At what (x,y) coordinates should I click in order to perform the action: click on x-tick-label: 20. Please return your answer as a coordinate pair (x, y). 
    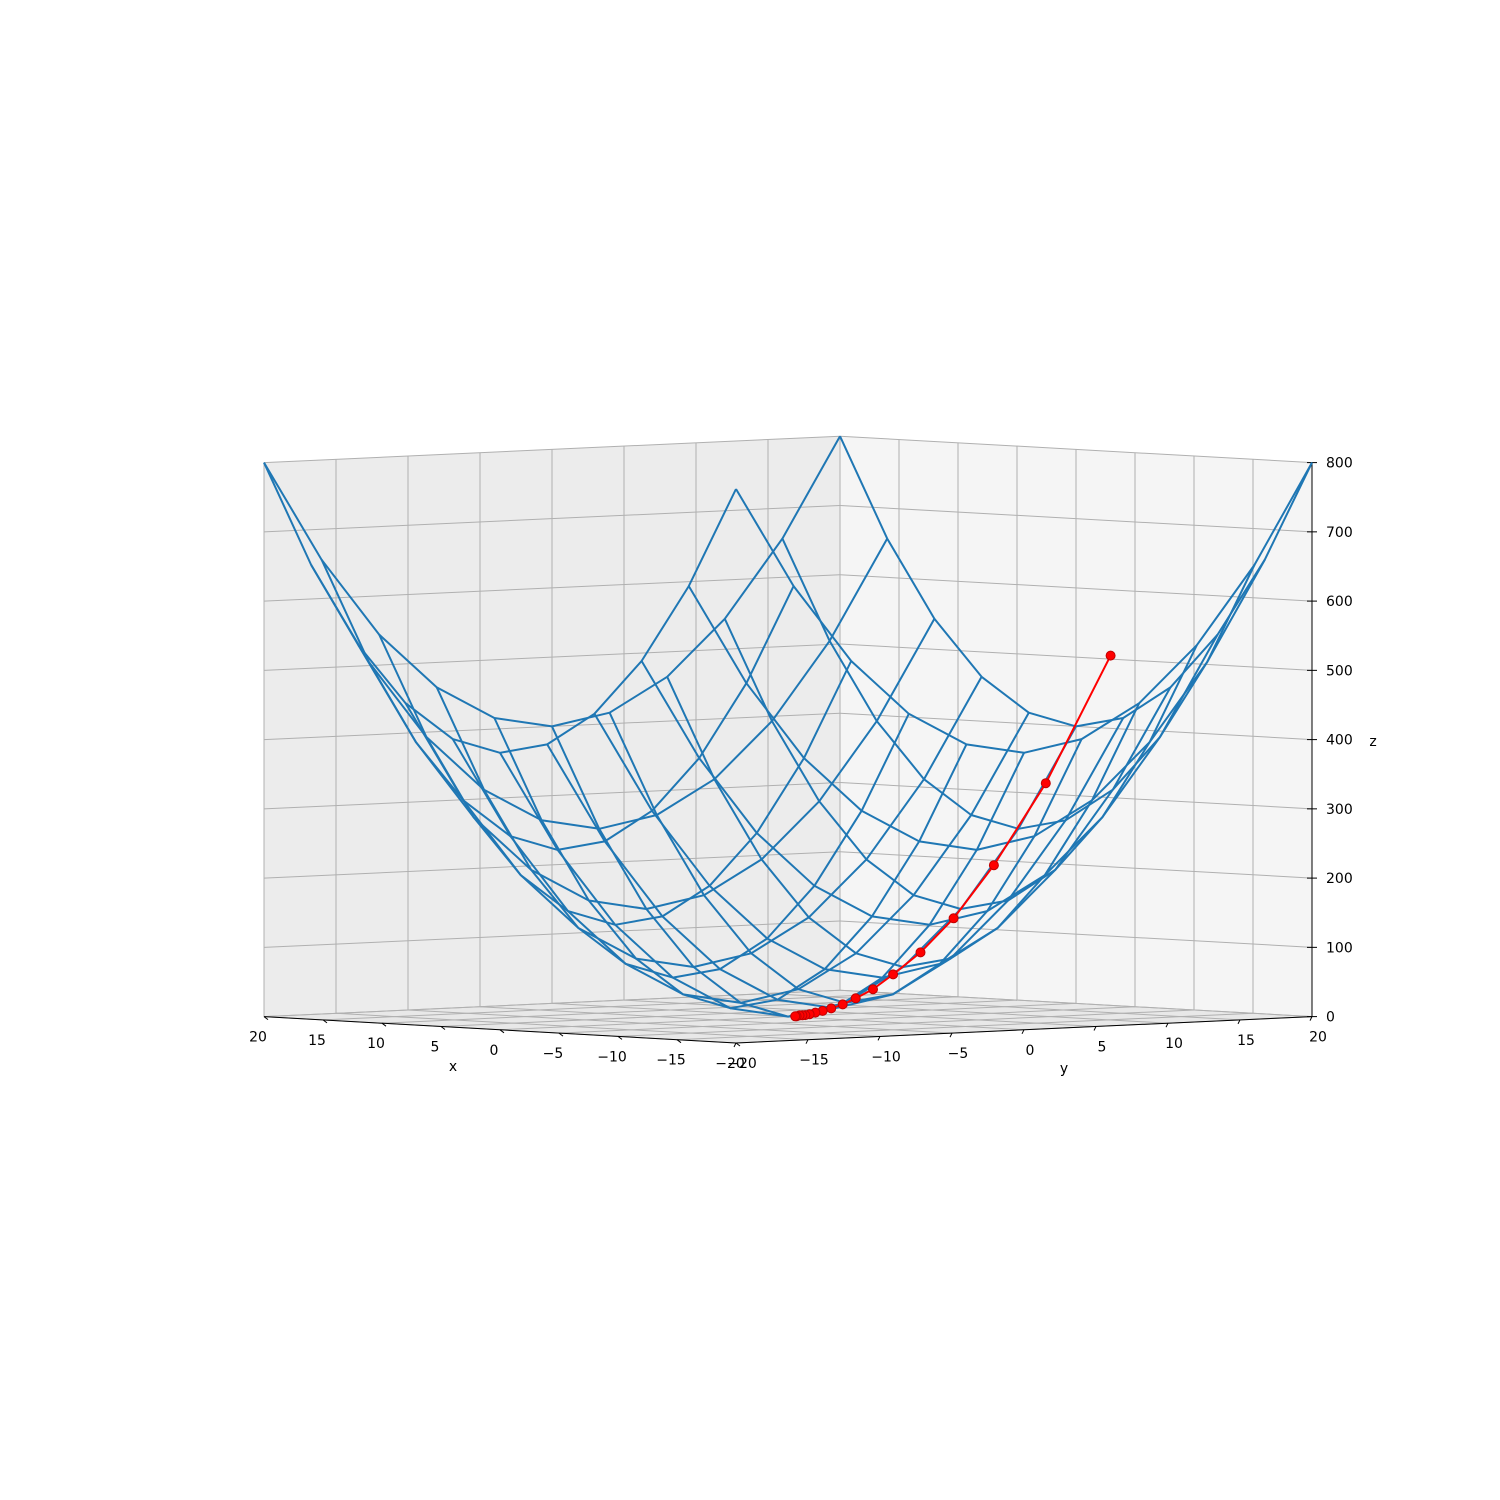
    Looking at the image, I should click on (258, 1038).